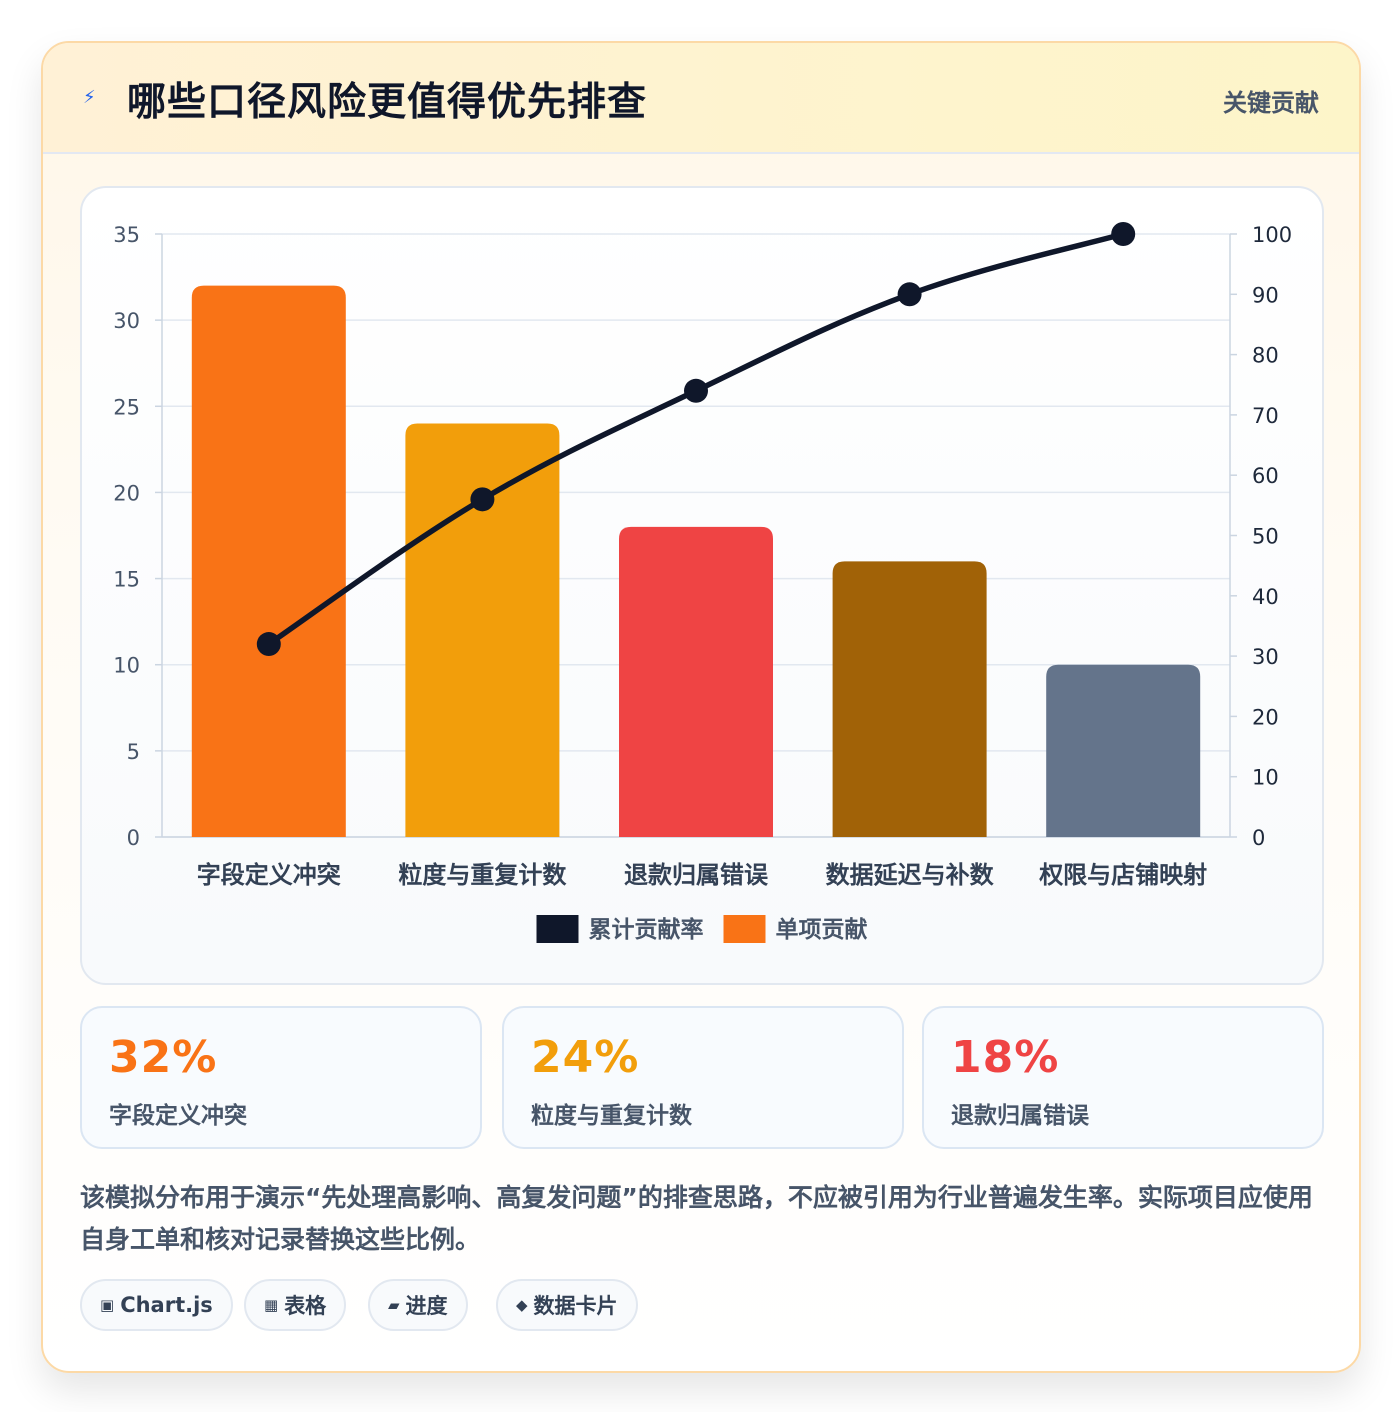 This screenshot has width=1400, height=1412. I want to click on diamond-icon: ◆, so click(522, 1305).